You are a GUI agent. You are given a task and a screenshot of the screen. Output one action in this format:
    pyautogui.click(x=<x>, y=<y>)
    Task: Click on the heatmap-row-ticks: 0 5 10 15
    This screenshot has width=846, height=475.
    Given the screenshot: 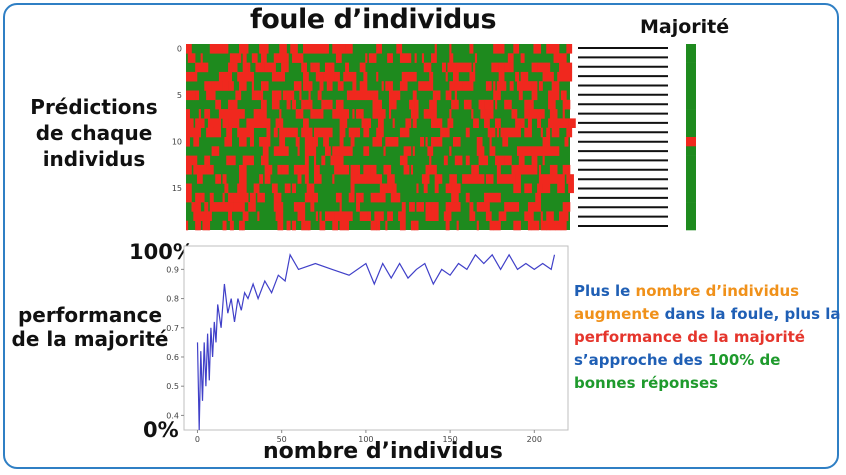 What is the action you would take?
    pyautogui.click(x=177, y=119)
    